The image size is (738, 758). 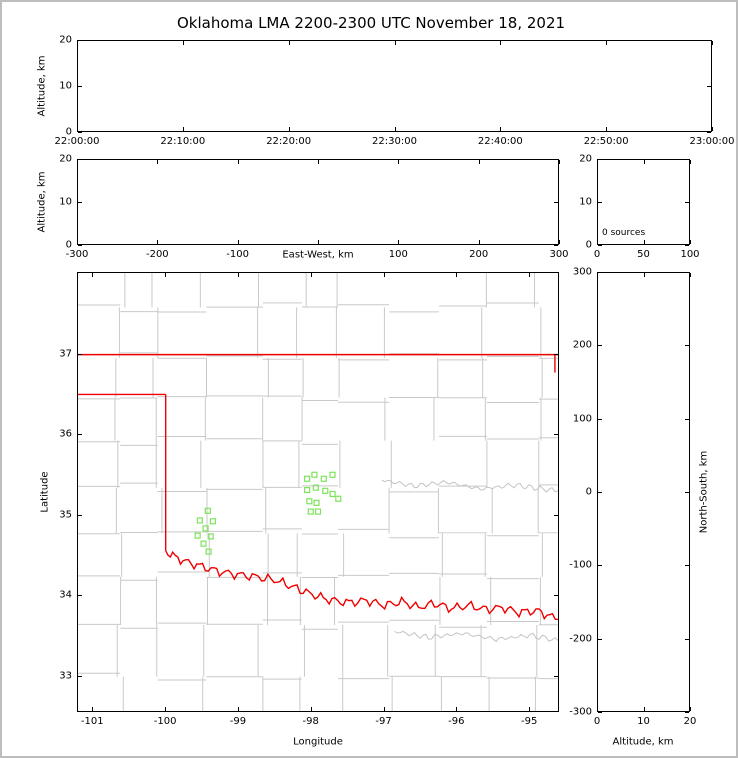 I want to click on north-south-height-panel, so click(x=643, y=492).